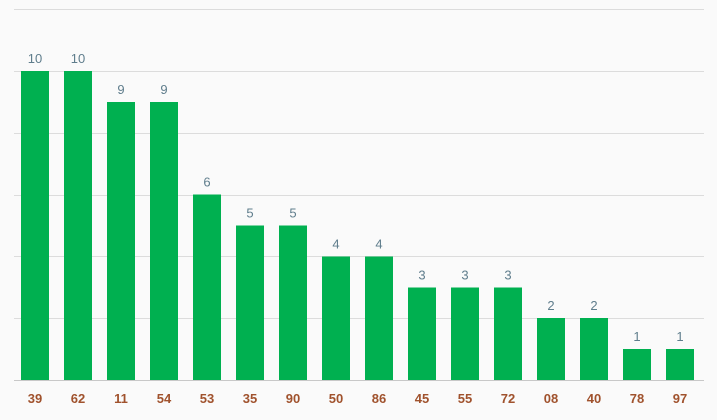 This screenshot has height=420, width=717. What do you see at coordinates (120, 89) in the screenshot?
I see `value-label-11: 9` at bounding box center [120, 89].